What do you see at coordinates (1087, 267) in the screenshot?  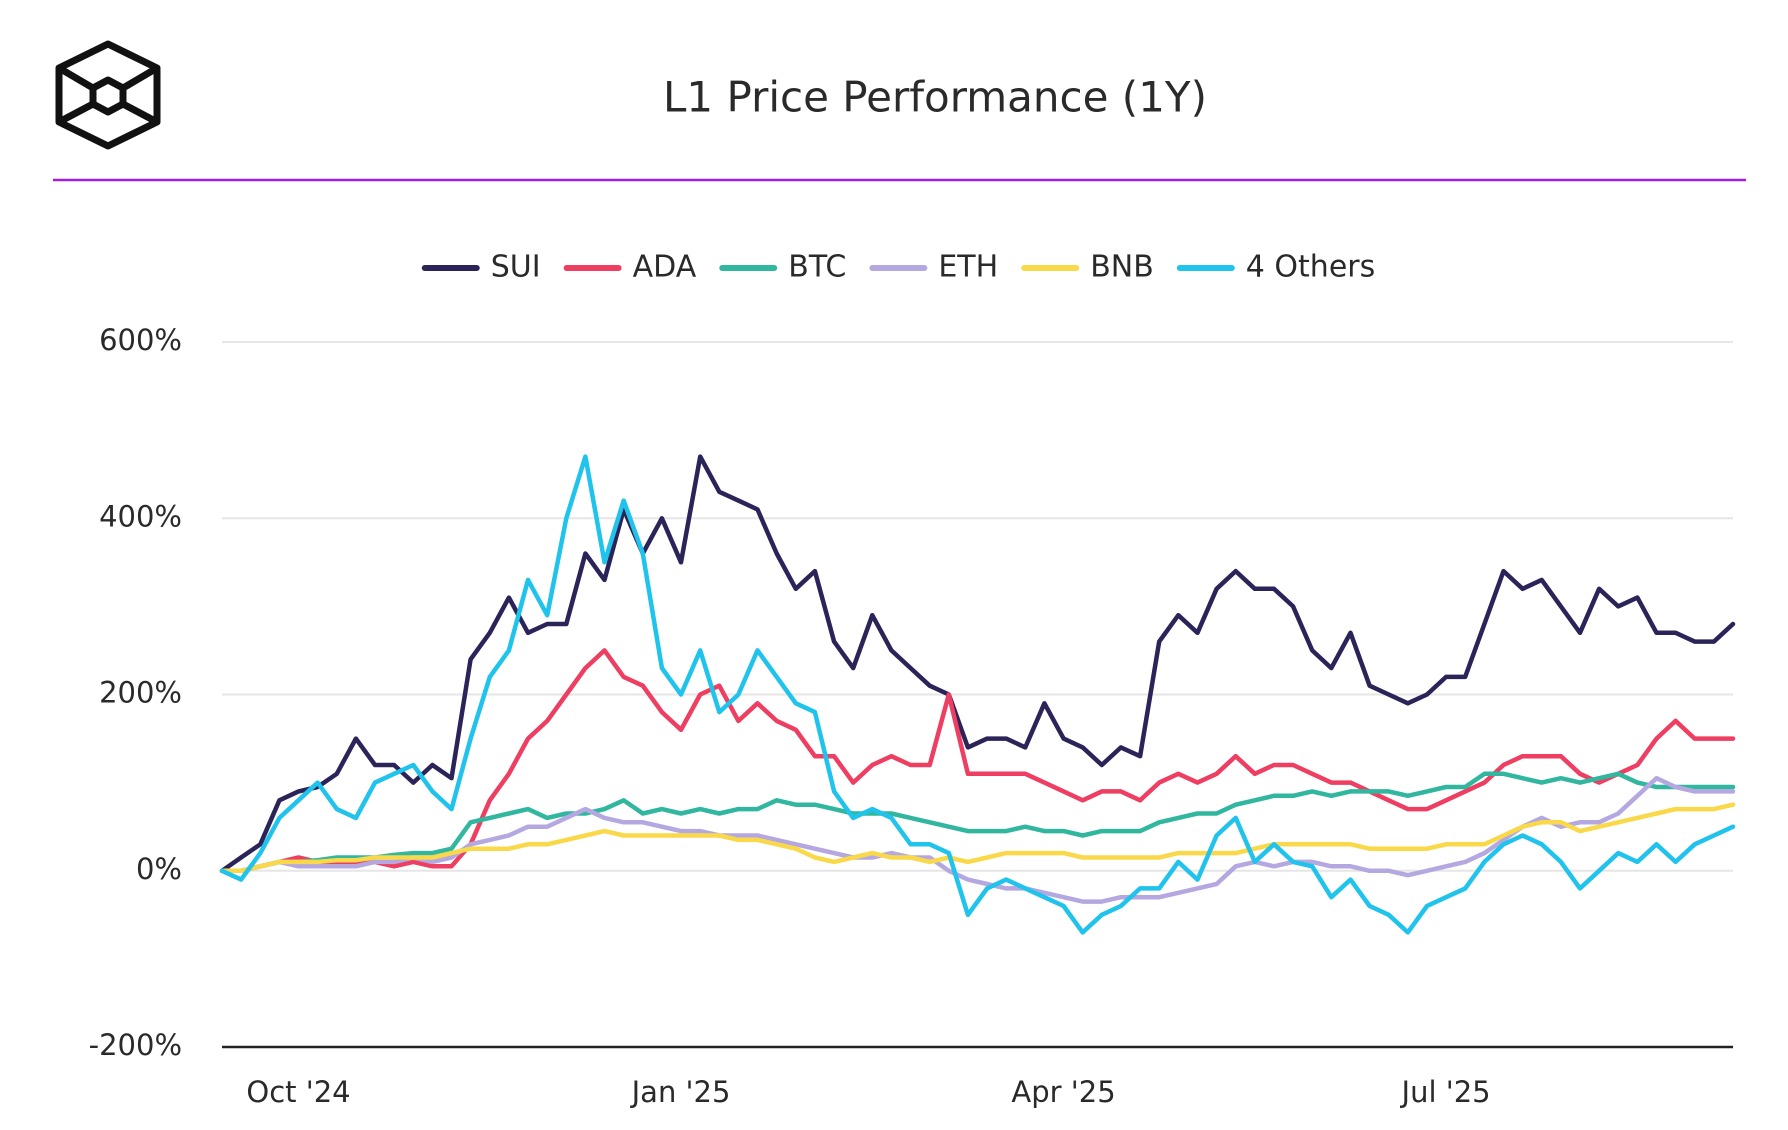 I see `legend-item: BNB` at bounding box center [1087, 267].